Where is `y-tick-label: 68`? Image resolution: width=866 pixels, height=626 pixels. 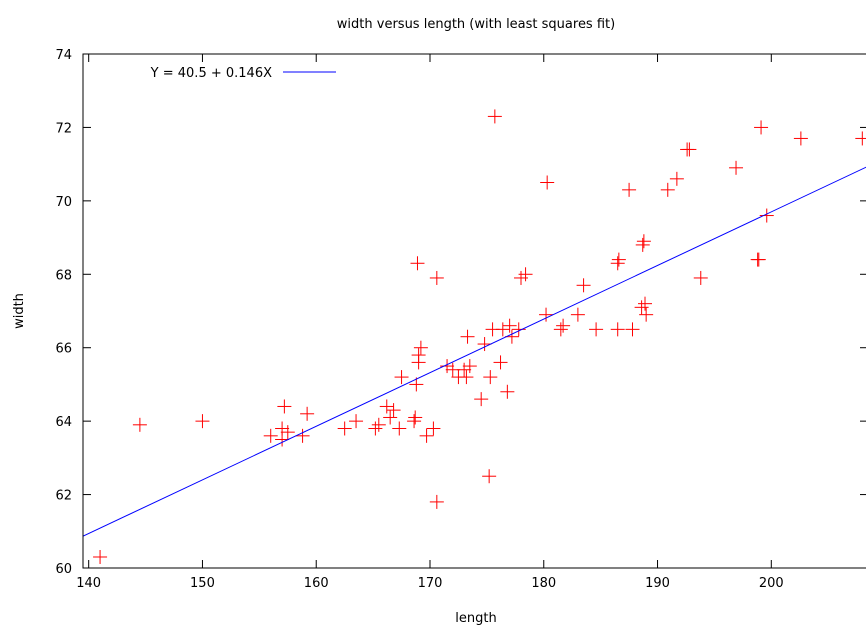 y-tick-label: 68 is located at coordinates (63, 275).